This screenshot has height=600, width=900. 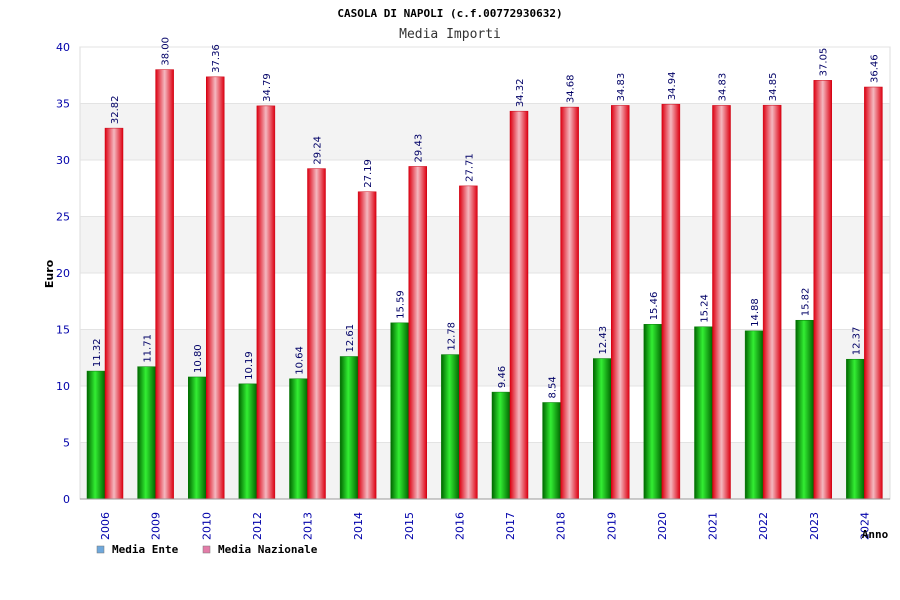 I want to click on y-tick-label: 20, so click(x=63, y=273).